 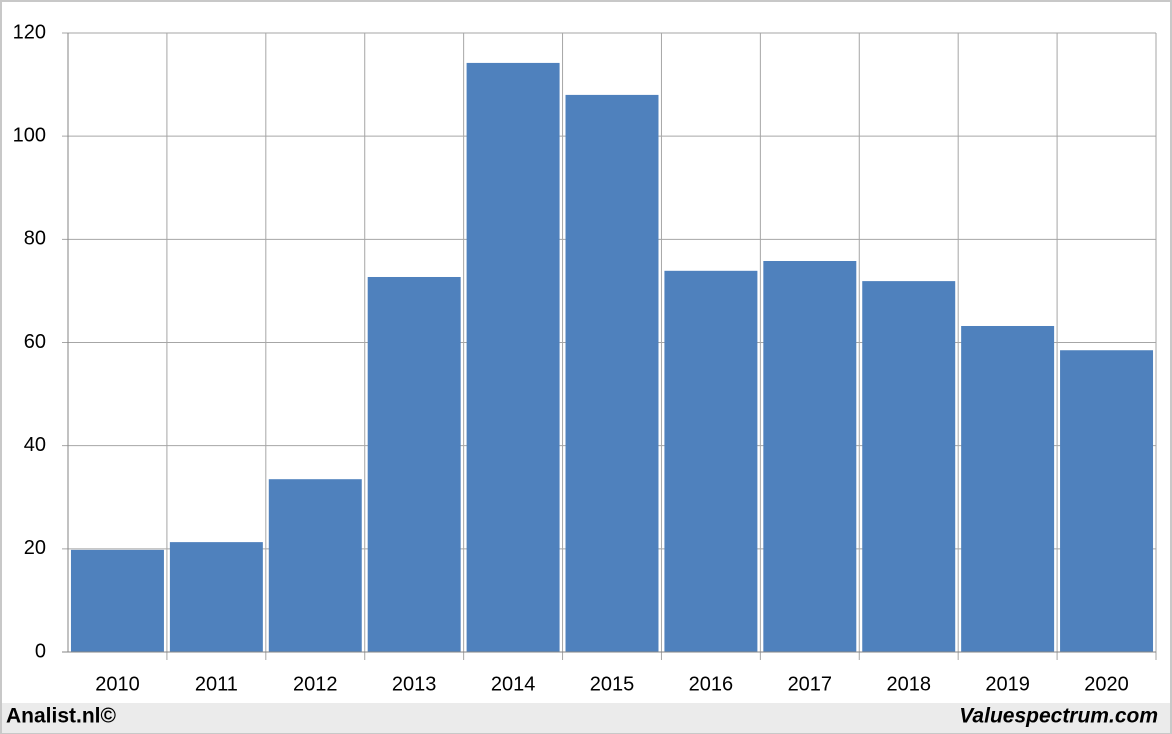 What do you see at coordinates (810, 684) in the screenshot?
I see `x-tick-label: 2017` at bounding box center [810, 684].